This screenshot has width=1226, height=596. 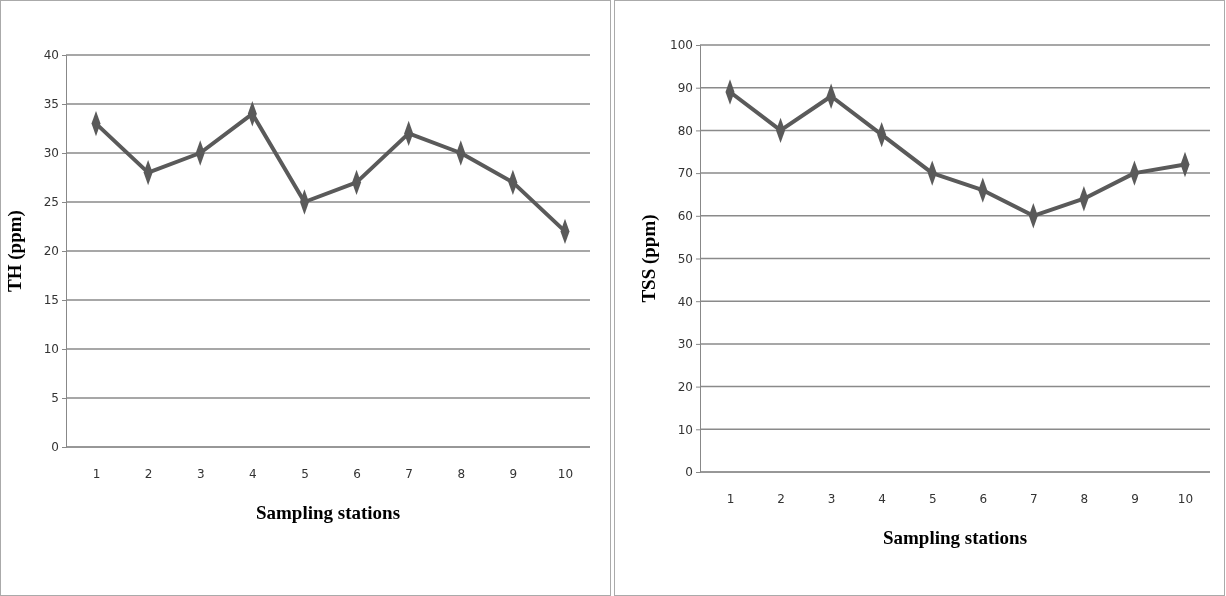 I want to click on y-tick-label: 60, so click(x=685, y=216).